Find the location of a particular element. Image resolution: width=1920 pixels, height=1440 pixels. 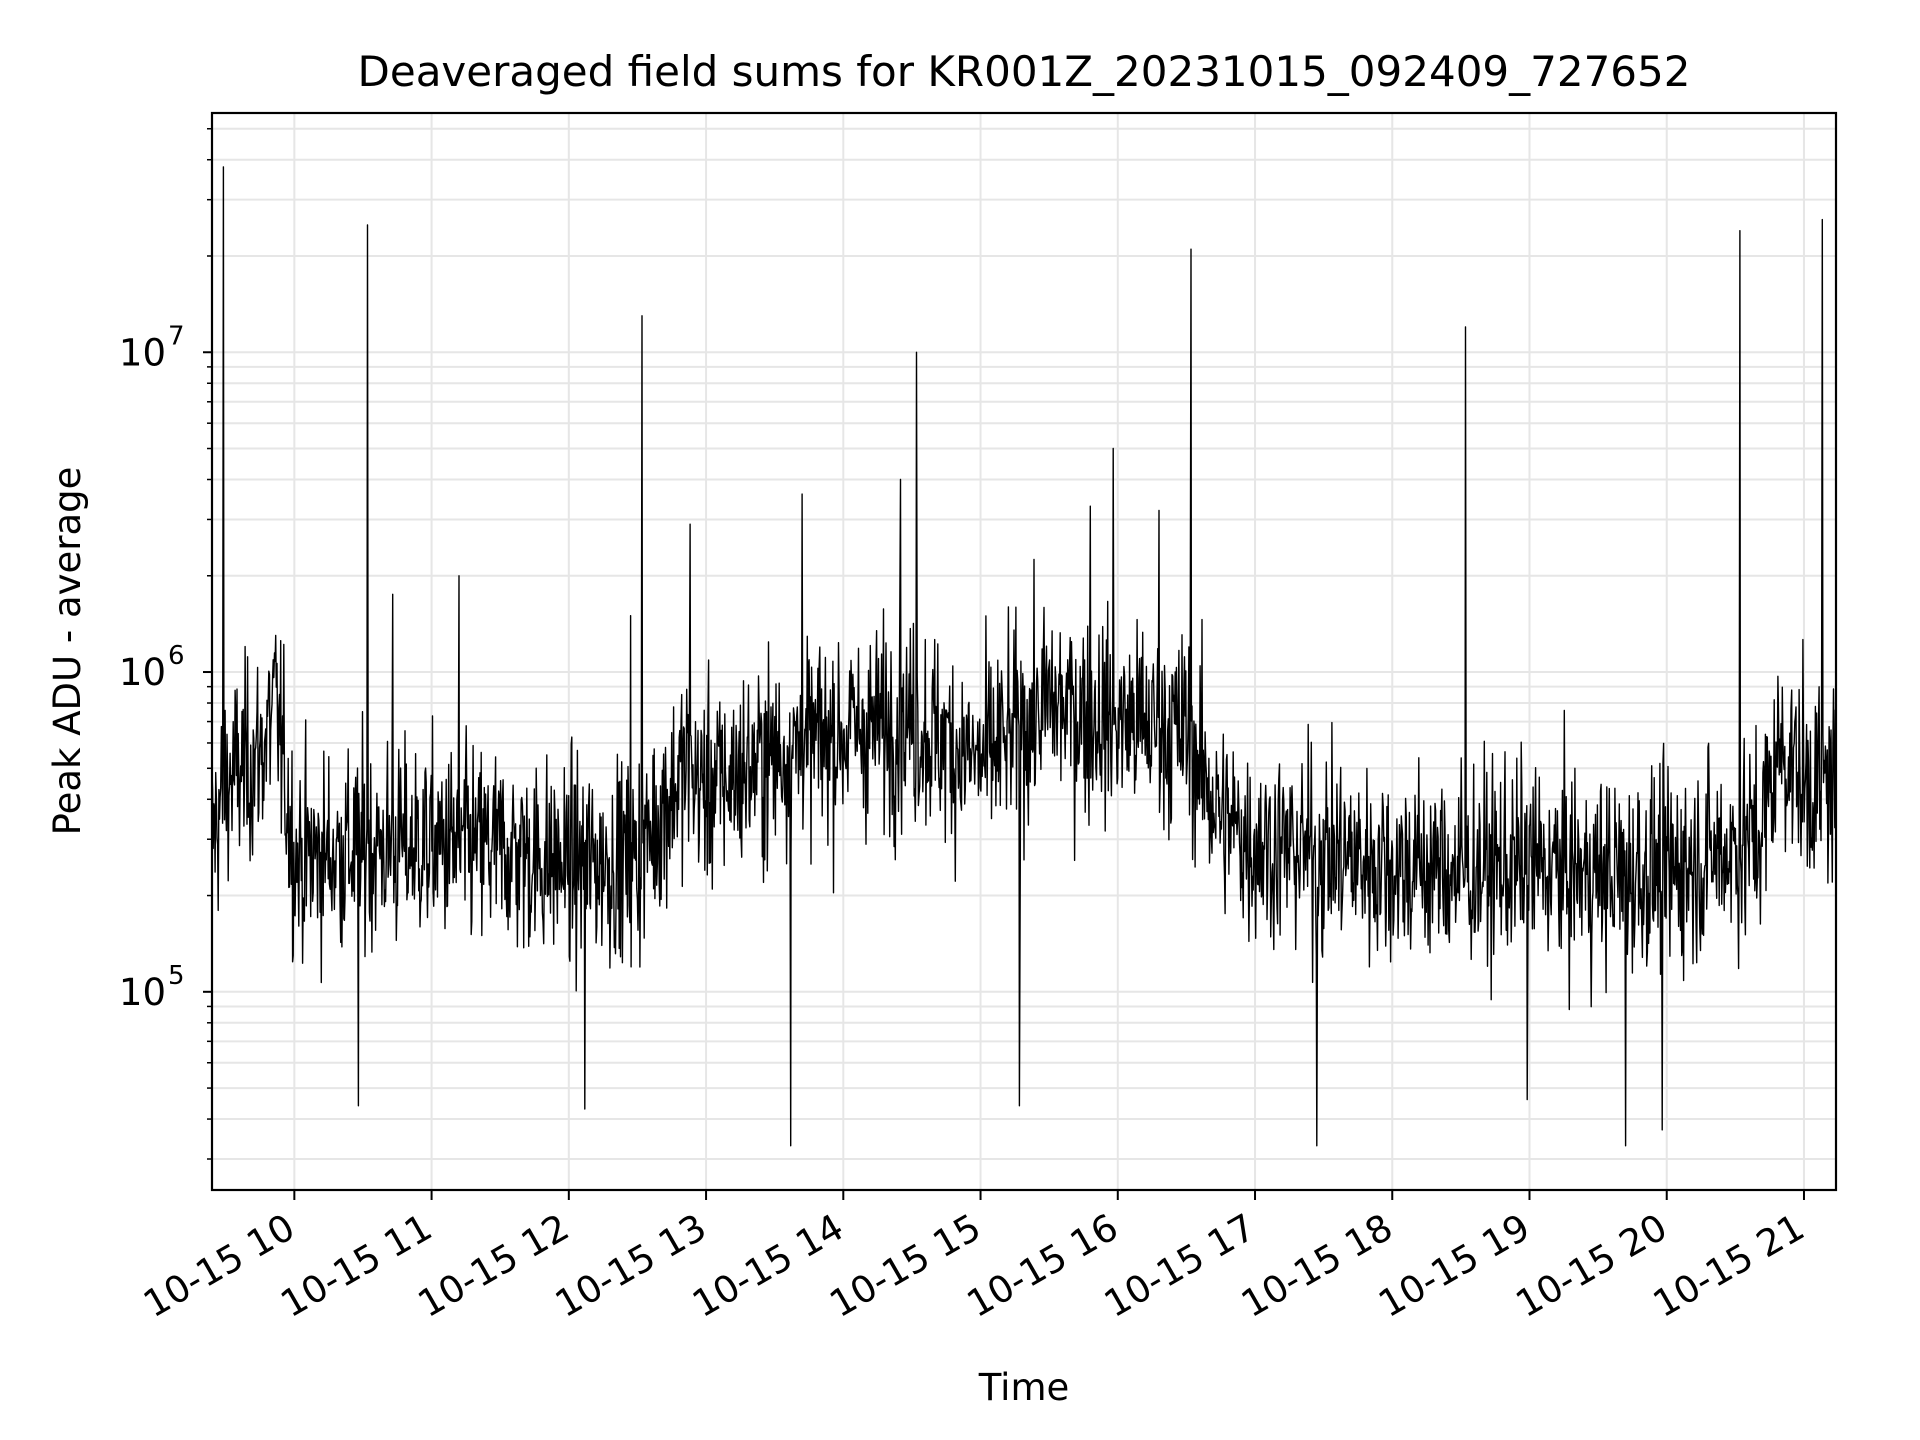

y-axis-label: Peak ADU - average is located at coordinates (67, 651).